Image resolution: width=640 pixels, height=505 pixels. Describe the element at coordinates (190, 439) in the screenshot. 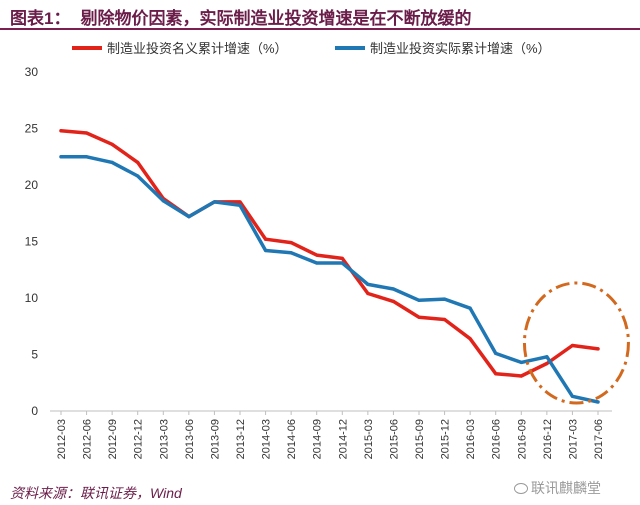

I see `x-tick-label: 2013-06` at that location.